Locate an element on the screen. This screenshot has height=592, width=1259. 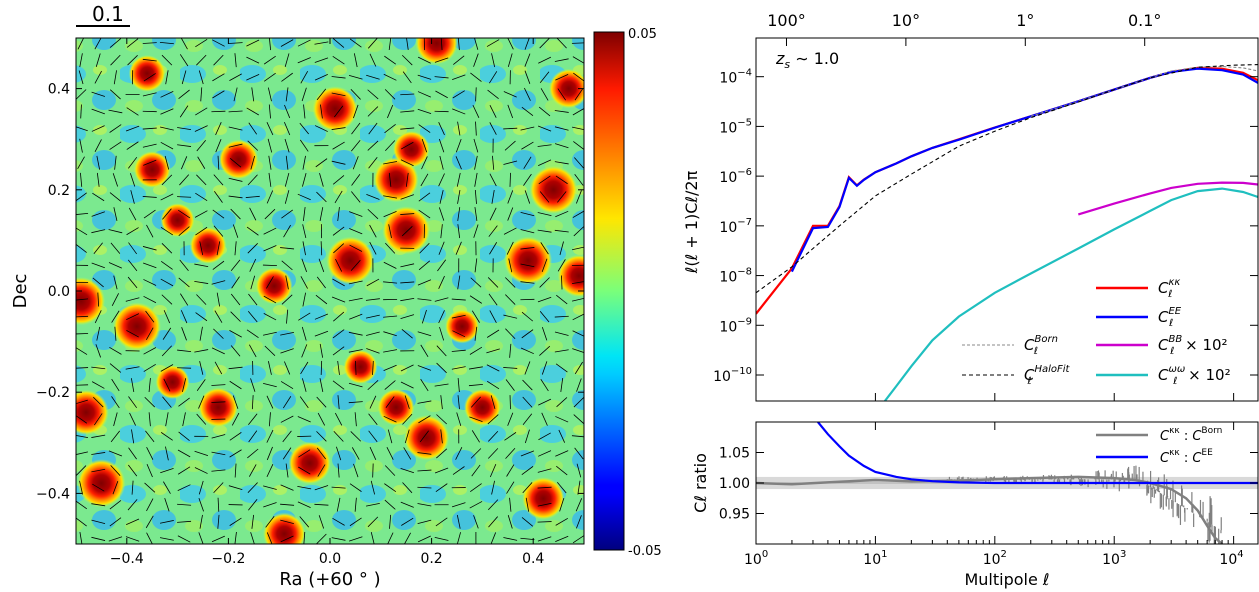
map-x-tick-label: 0.0 is located at coordinates (330, 559).